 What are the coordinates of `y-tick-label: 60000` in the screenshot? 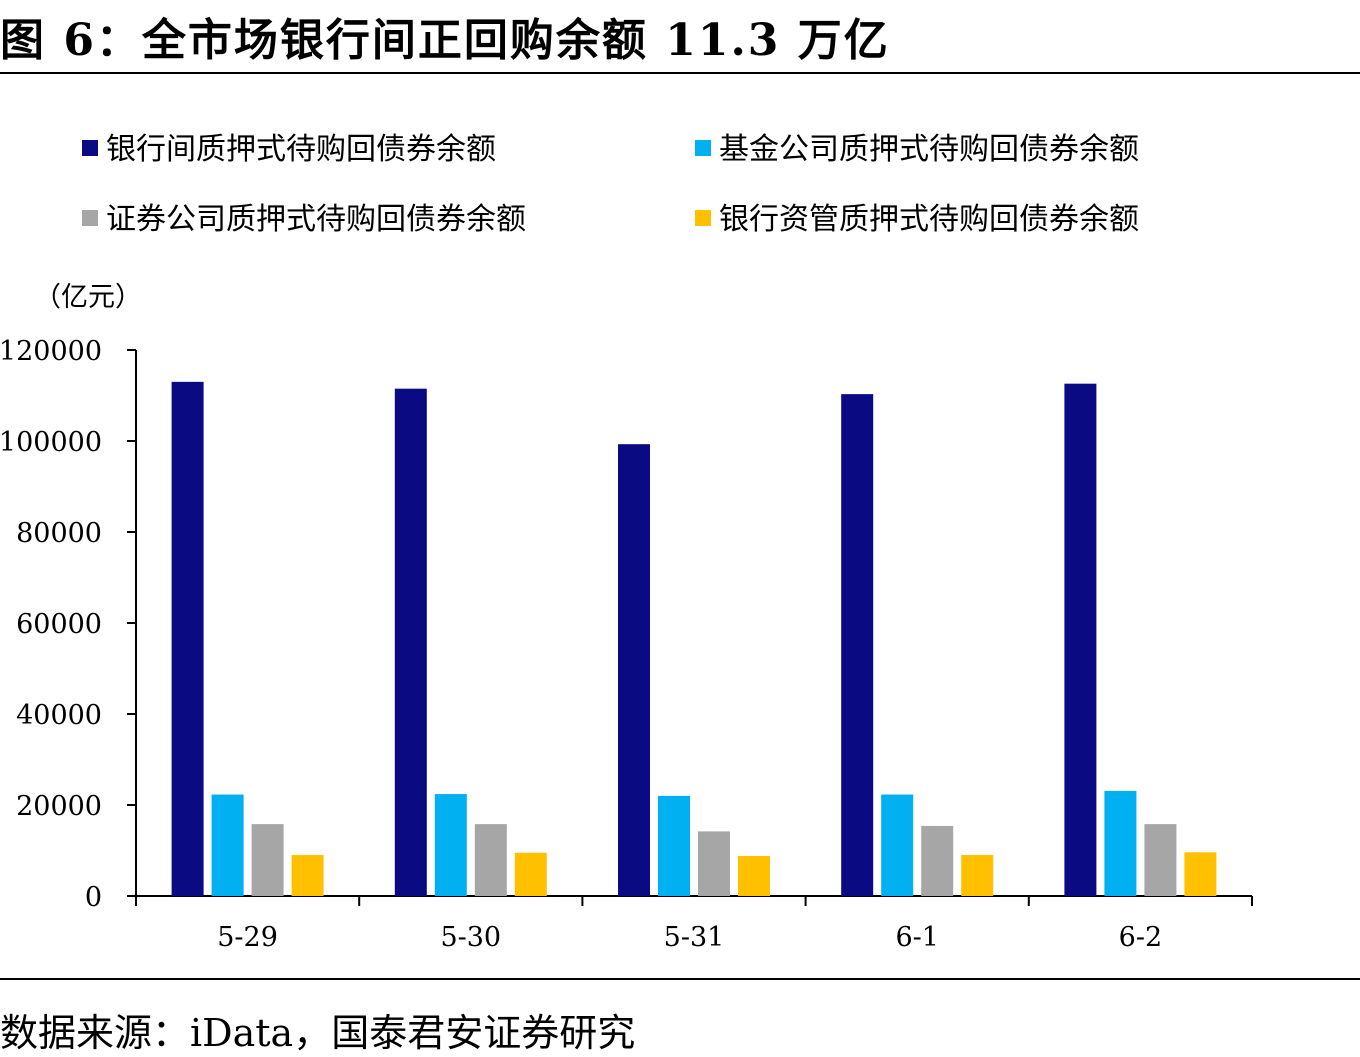 It's located at (59, 624).